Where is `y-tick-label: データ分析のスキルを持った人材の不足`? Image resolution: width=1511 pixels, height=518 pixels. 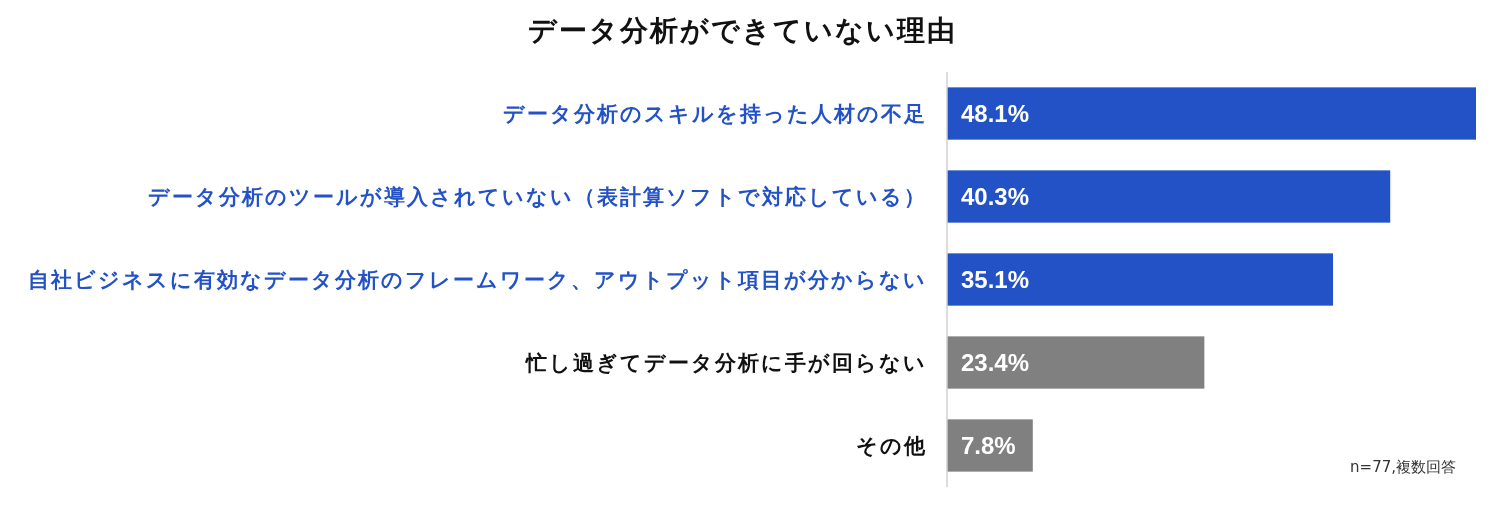 y-tick-label: データ分析のスキルを持った人材の不足 is located at coordinates (715, 113).